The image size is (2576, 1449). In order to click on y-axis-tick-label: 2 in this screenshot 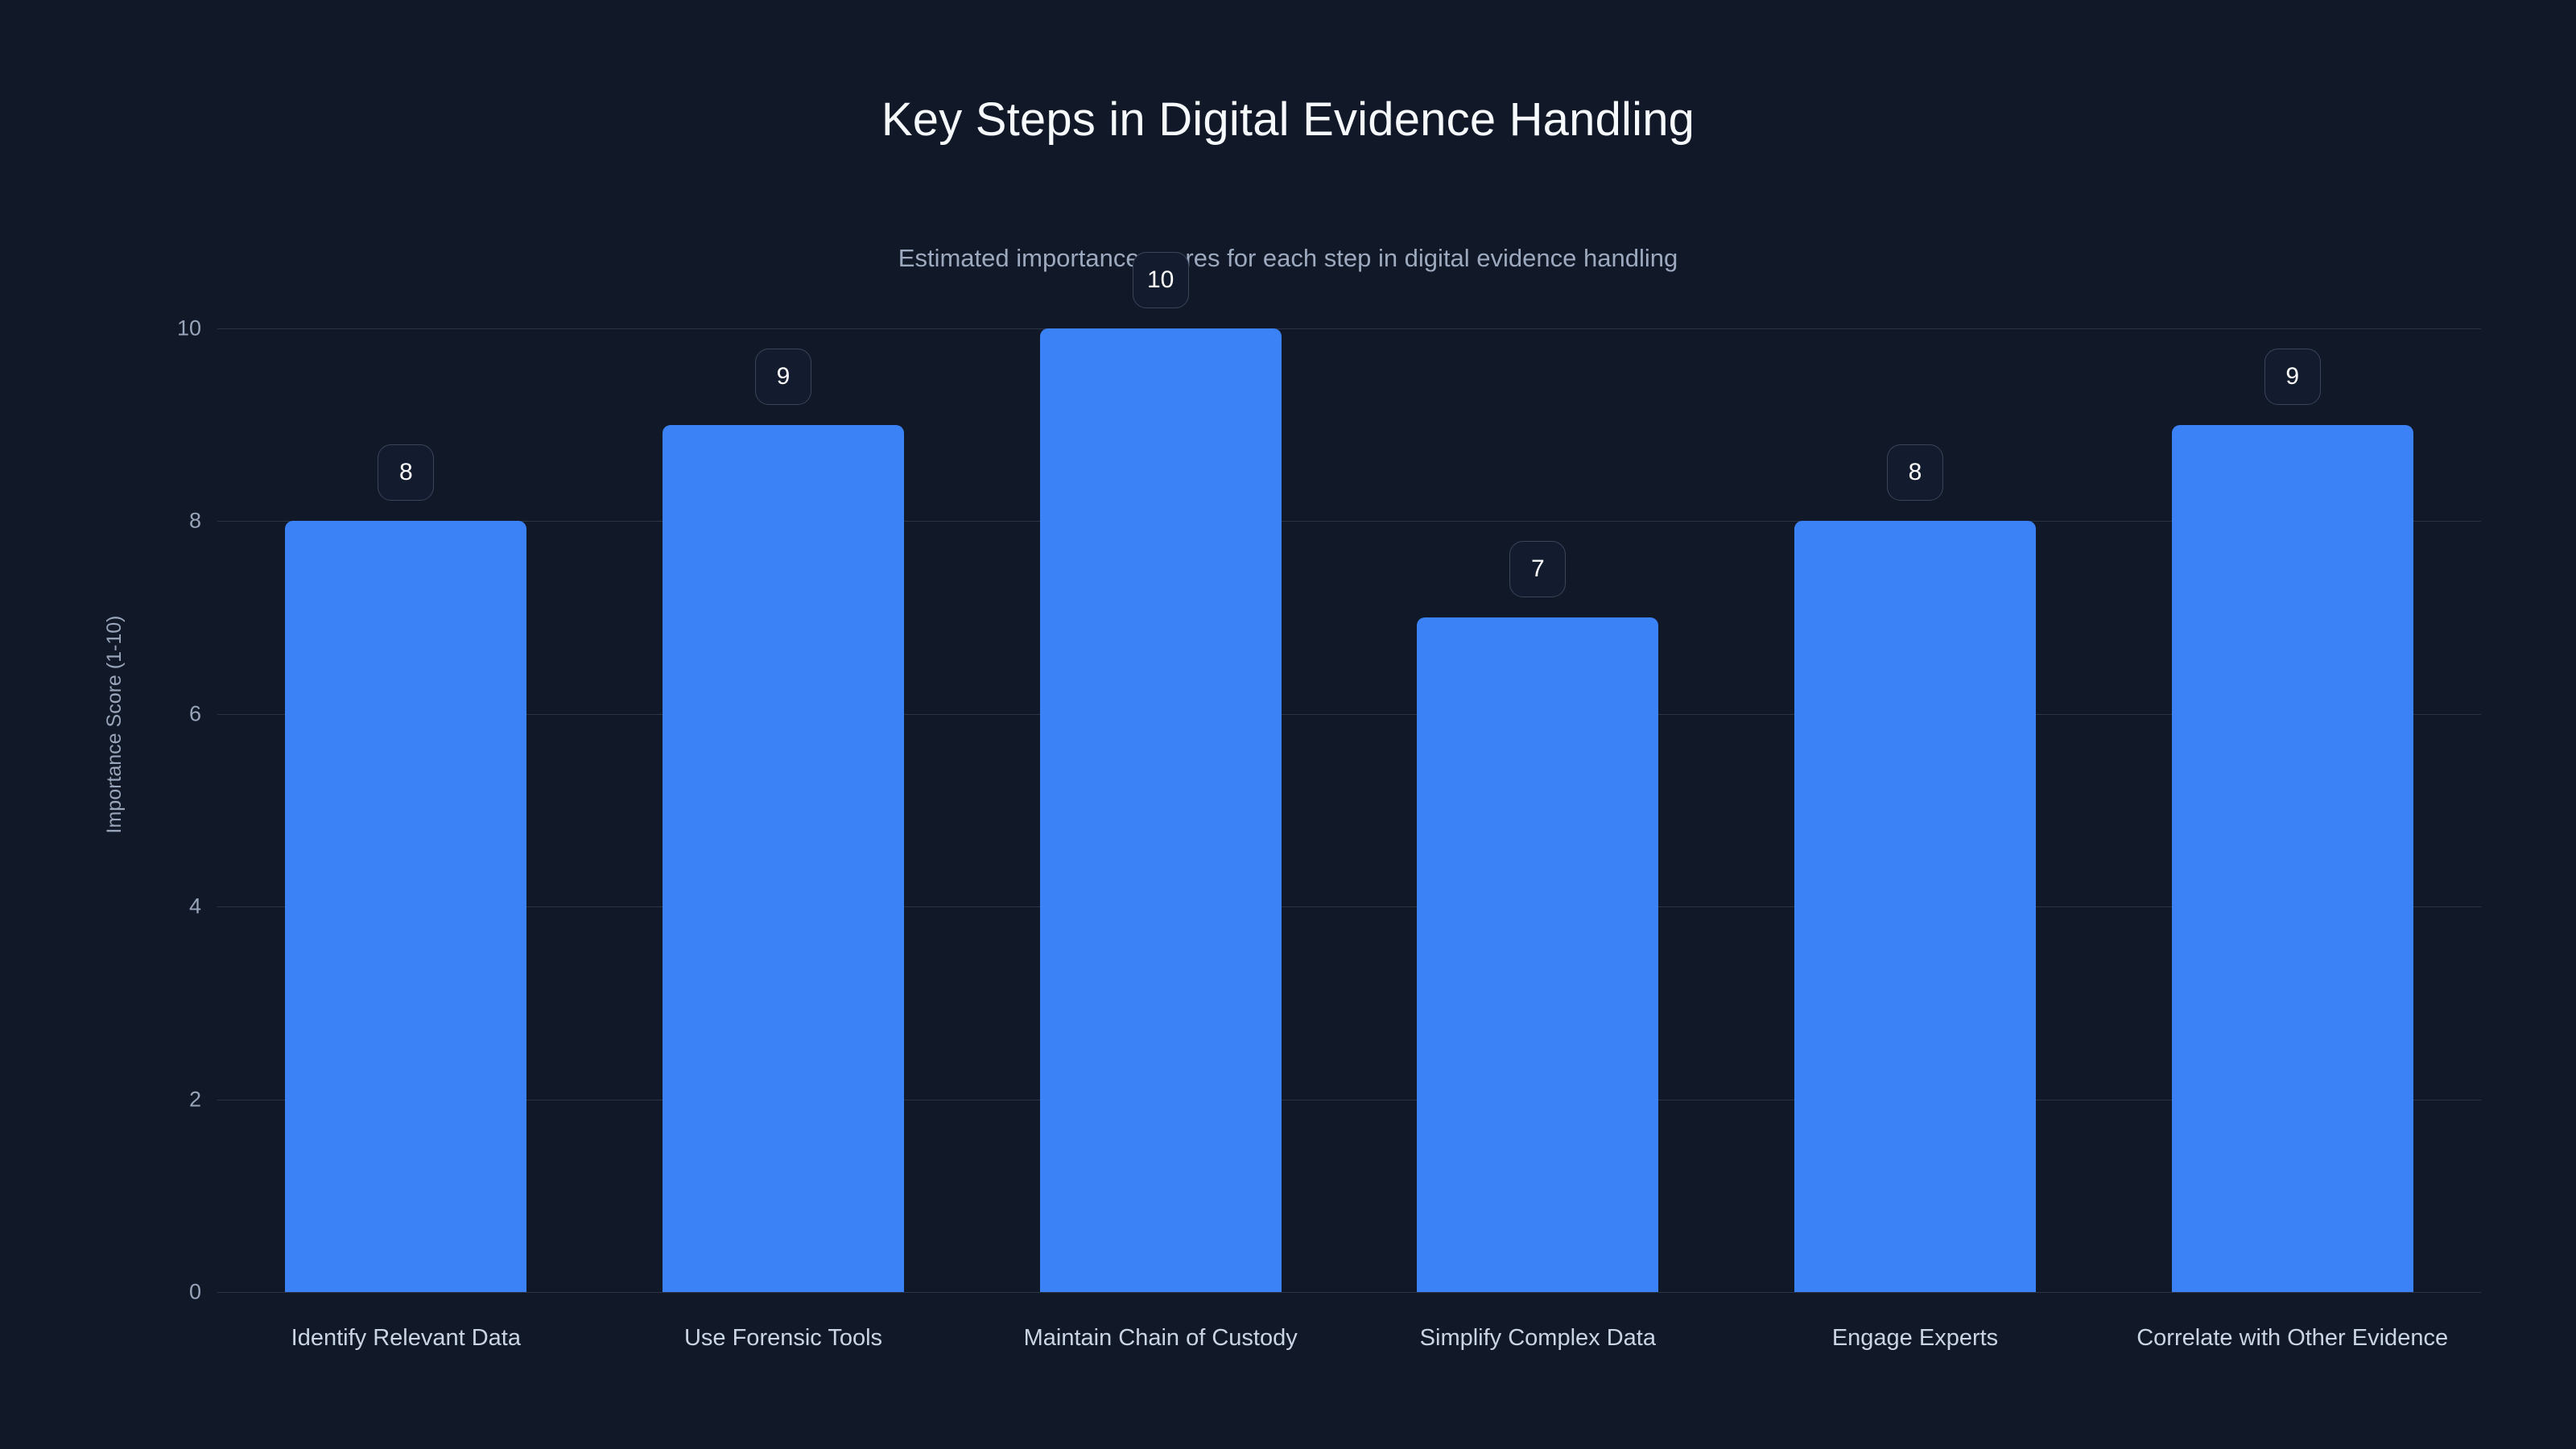, I will do `click(194, 1099)`.